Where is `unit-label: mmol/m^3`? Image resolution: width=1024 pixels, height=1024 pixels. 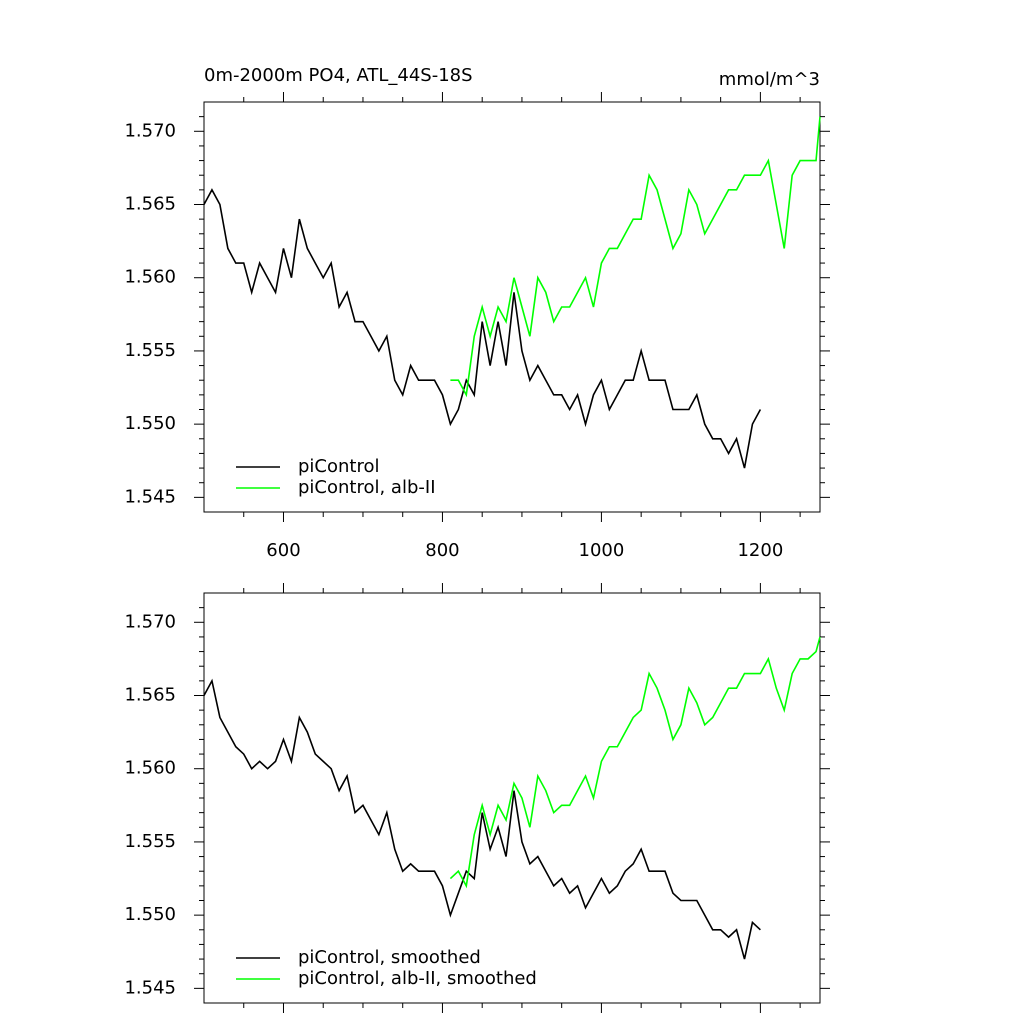
unit-label: mmol/m^3 is located at coordinates (769, 79).